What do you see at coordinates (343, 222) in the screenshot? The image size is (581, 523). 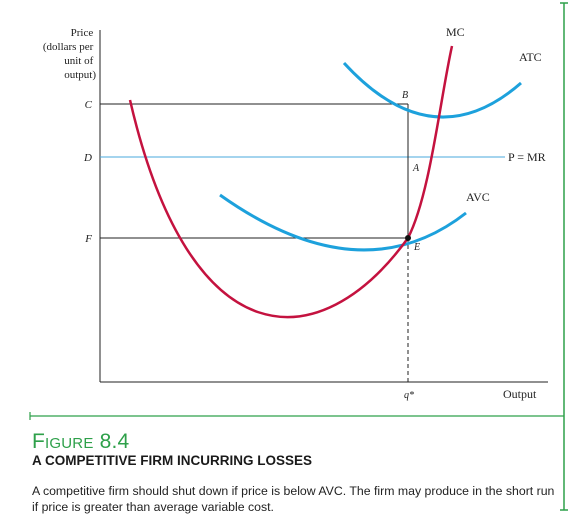 I see `avc-curve` at bounding box center [343, 222].